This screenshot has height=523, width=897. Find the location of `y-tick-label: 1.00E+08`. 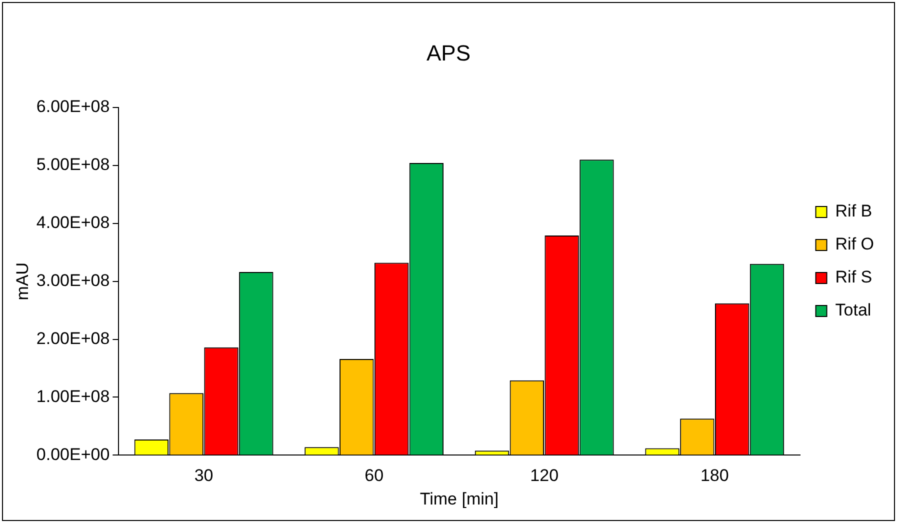

y-tick-label: 1.00E+08 is located at coordinates (73, 396).